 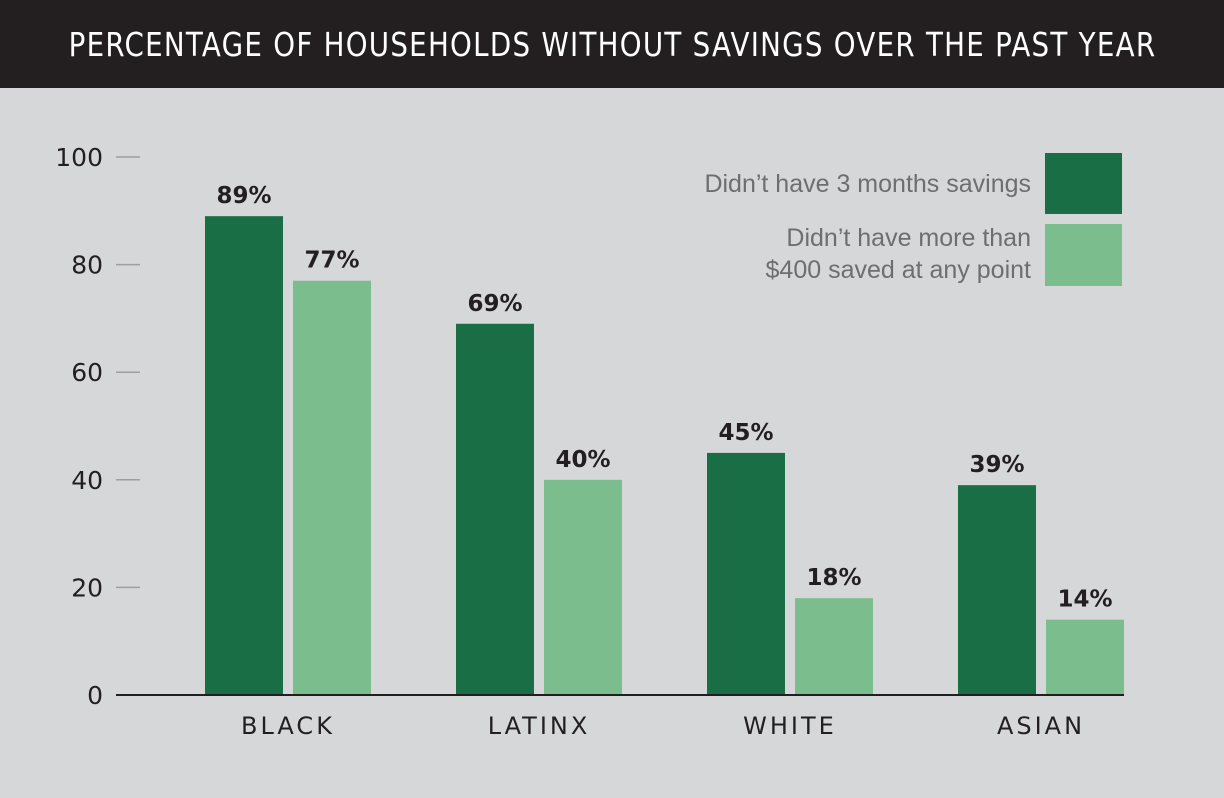 What do you see at coordinates (745, 433) in the screenshot?
I see `data-label: 45%` at bounding box center [745, 433].